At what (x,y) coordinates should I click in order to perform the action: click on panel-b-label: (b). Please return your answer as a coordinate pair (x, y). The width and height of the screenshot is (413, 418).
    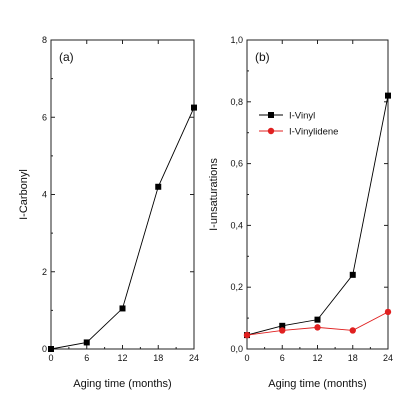
    Looking at the image, I should click on (262, 57).